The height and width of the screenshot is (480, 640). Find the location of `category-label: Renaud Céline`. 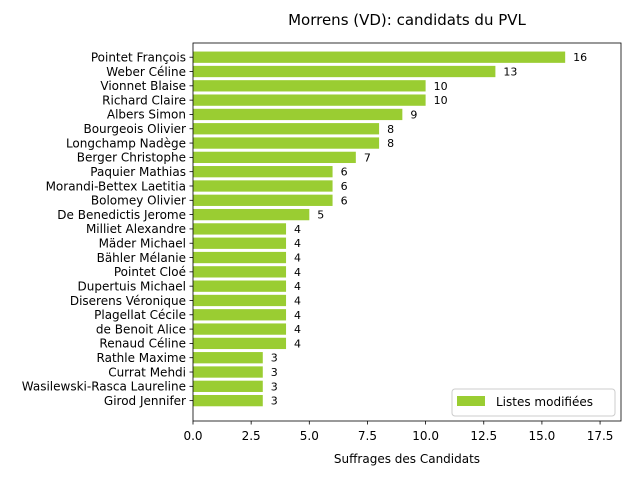

category-label: Renaud Céline is located at coordinates (142, 344).